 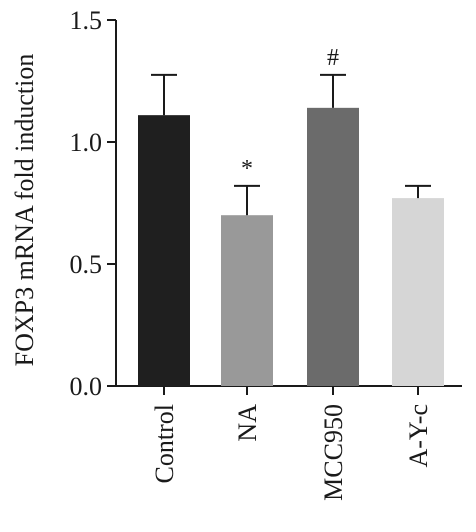 I want to click on significance-marker: #, so click(x=333, y=58).